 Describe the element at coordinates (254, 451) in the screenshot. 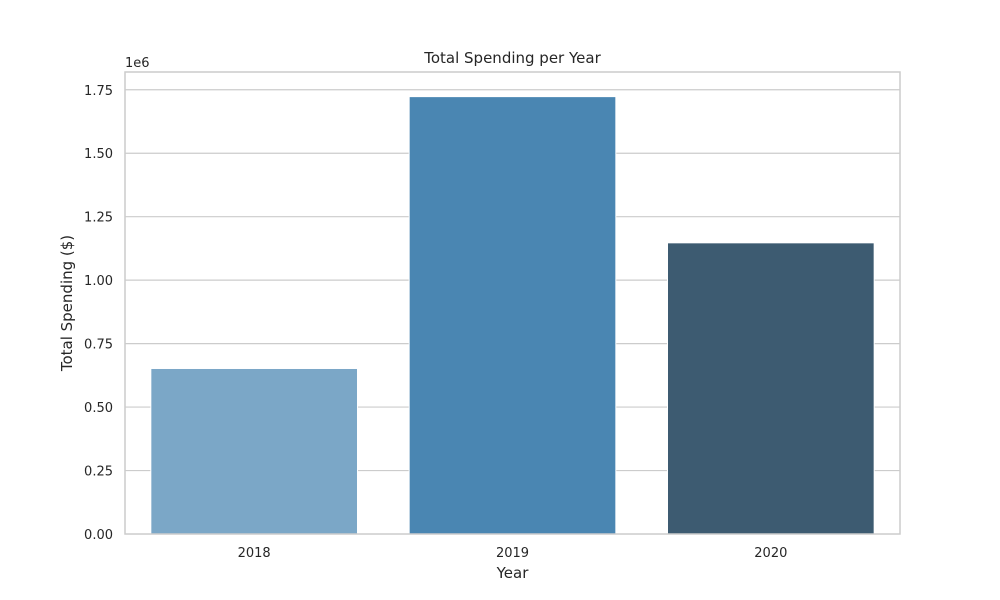

I see `bar-2018` at that location.